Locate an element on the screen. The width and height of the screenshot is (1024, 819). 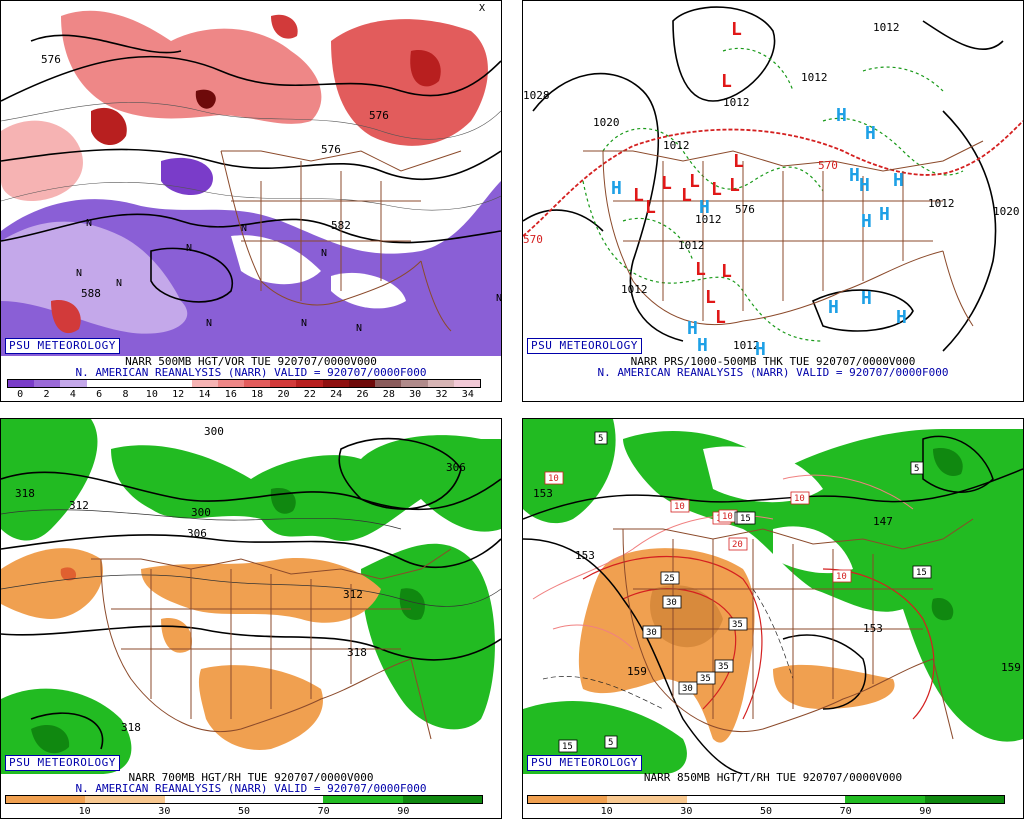
humidity-color-legend is located at coordinates (244, 799).